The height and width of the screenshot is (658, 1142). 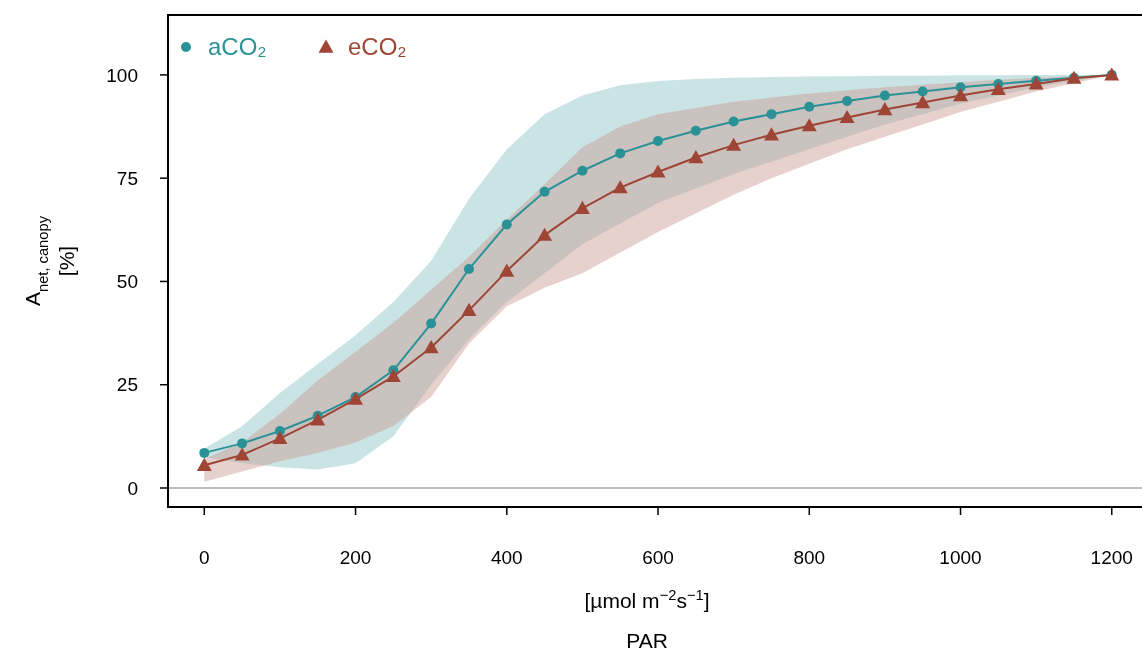 What do you see at coordinates (127, 178) in the screenshot?
I see `y-tick-label: 75` at bounding box center [127, 178].